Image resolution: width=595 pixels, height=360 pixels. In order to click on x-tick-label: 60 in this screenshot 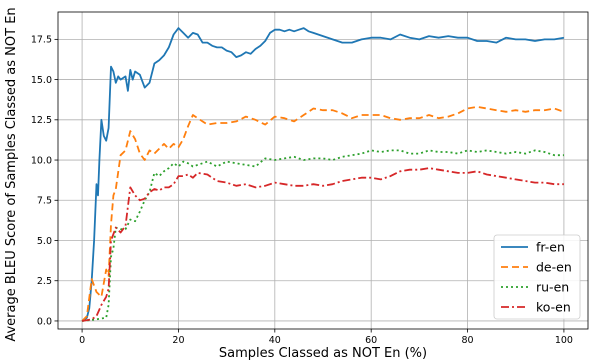, I will do `click(371, 340)`.